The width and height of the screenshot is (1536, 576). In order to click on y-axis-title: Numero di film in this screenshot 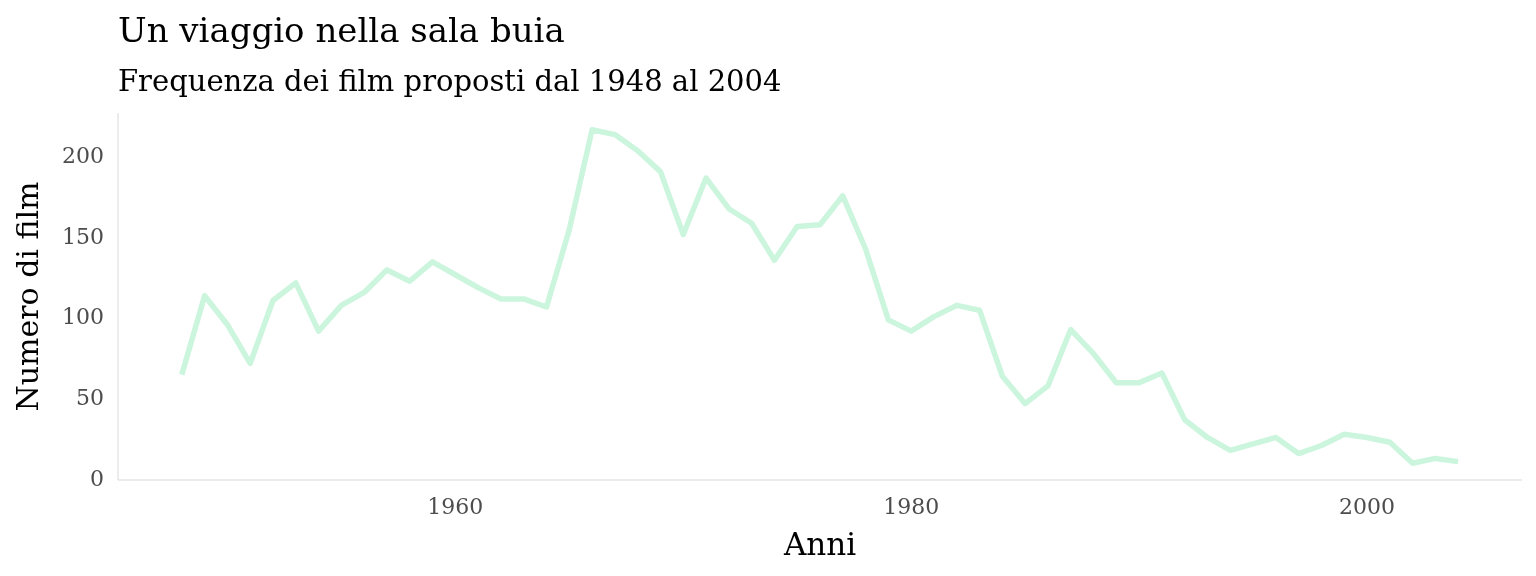, I will do `click(27, 296)`.